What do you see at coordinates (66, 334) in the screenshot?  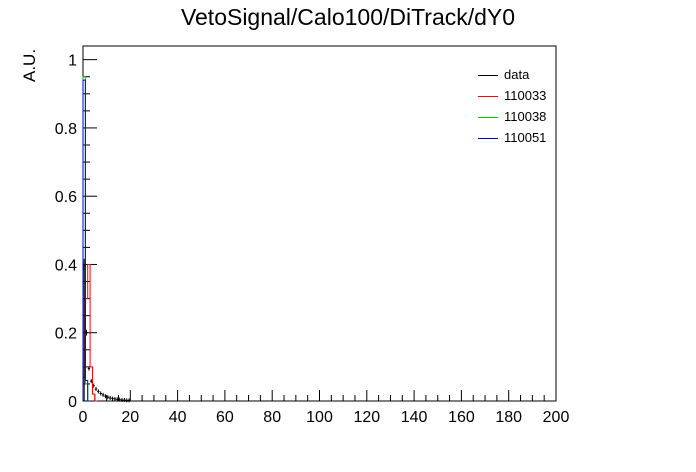 I see `y-tick-label: 0.2` at bounding box center [66, 334].